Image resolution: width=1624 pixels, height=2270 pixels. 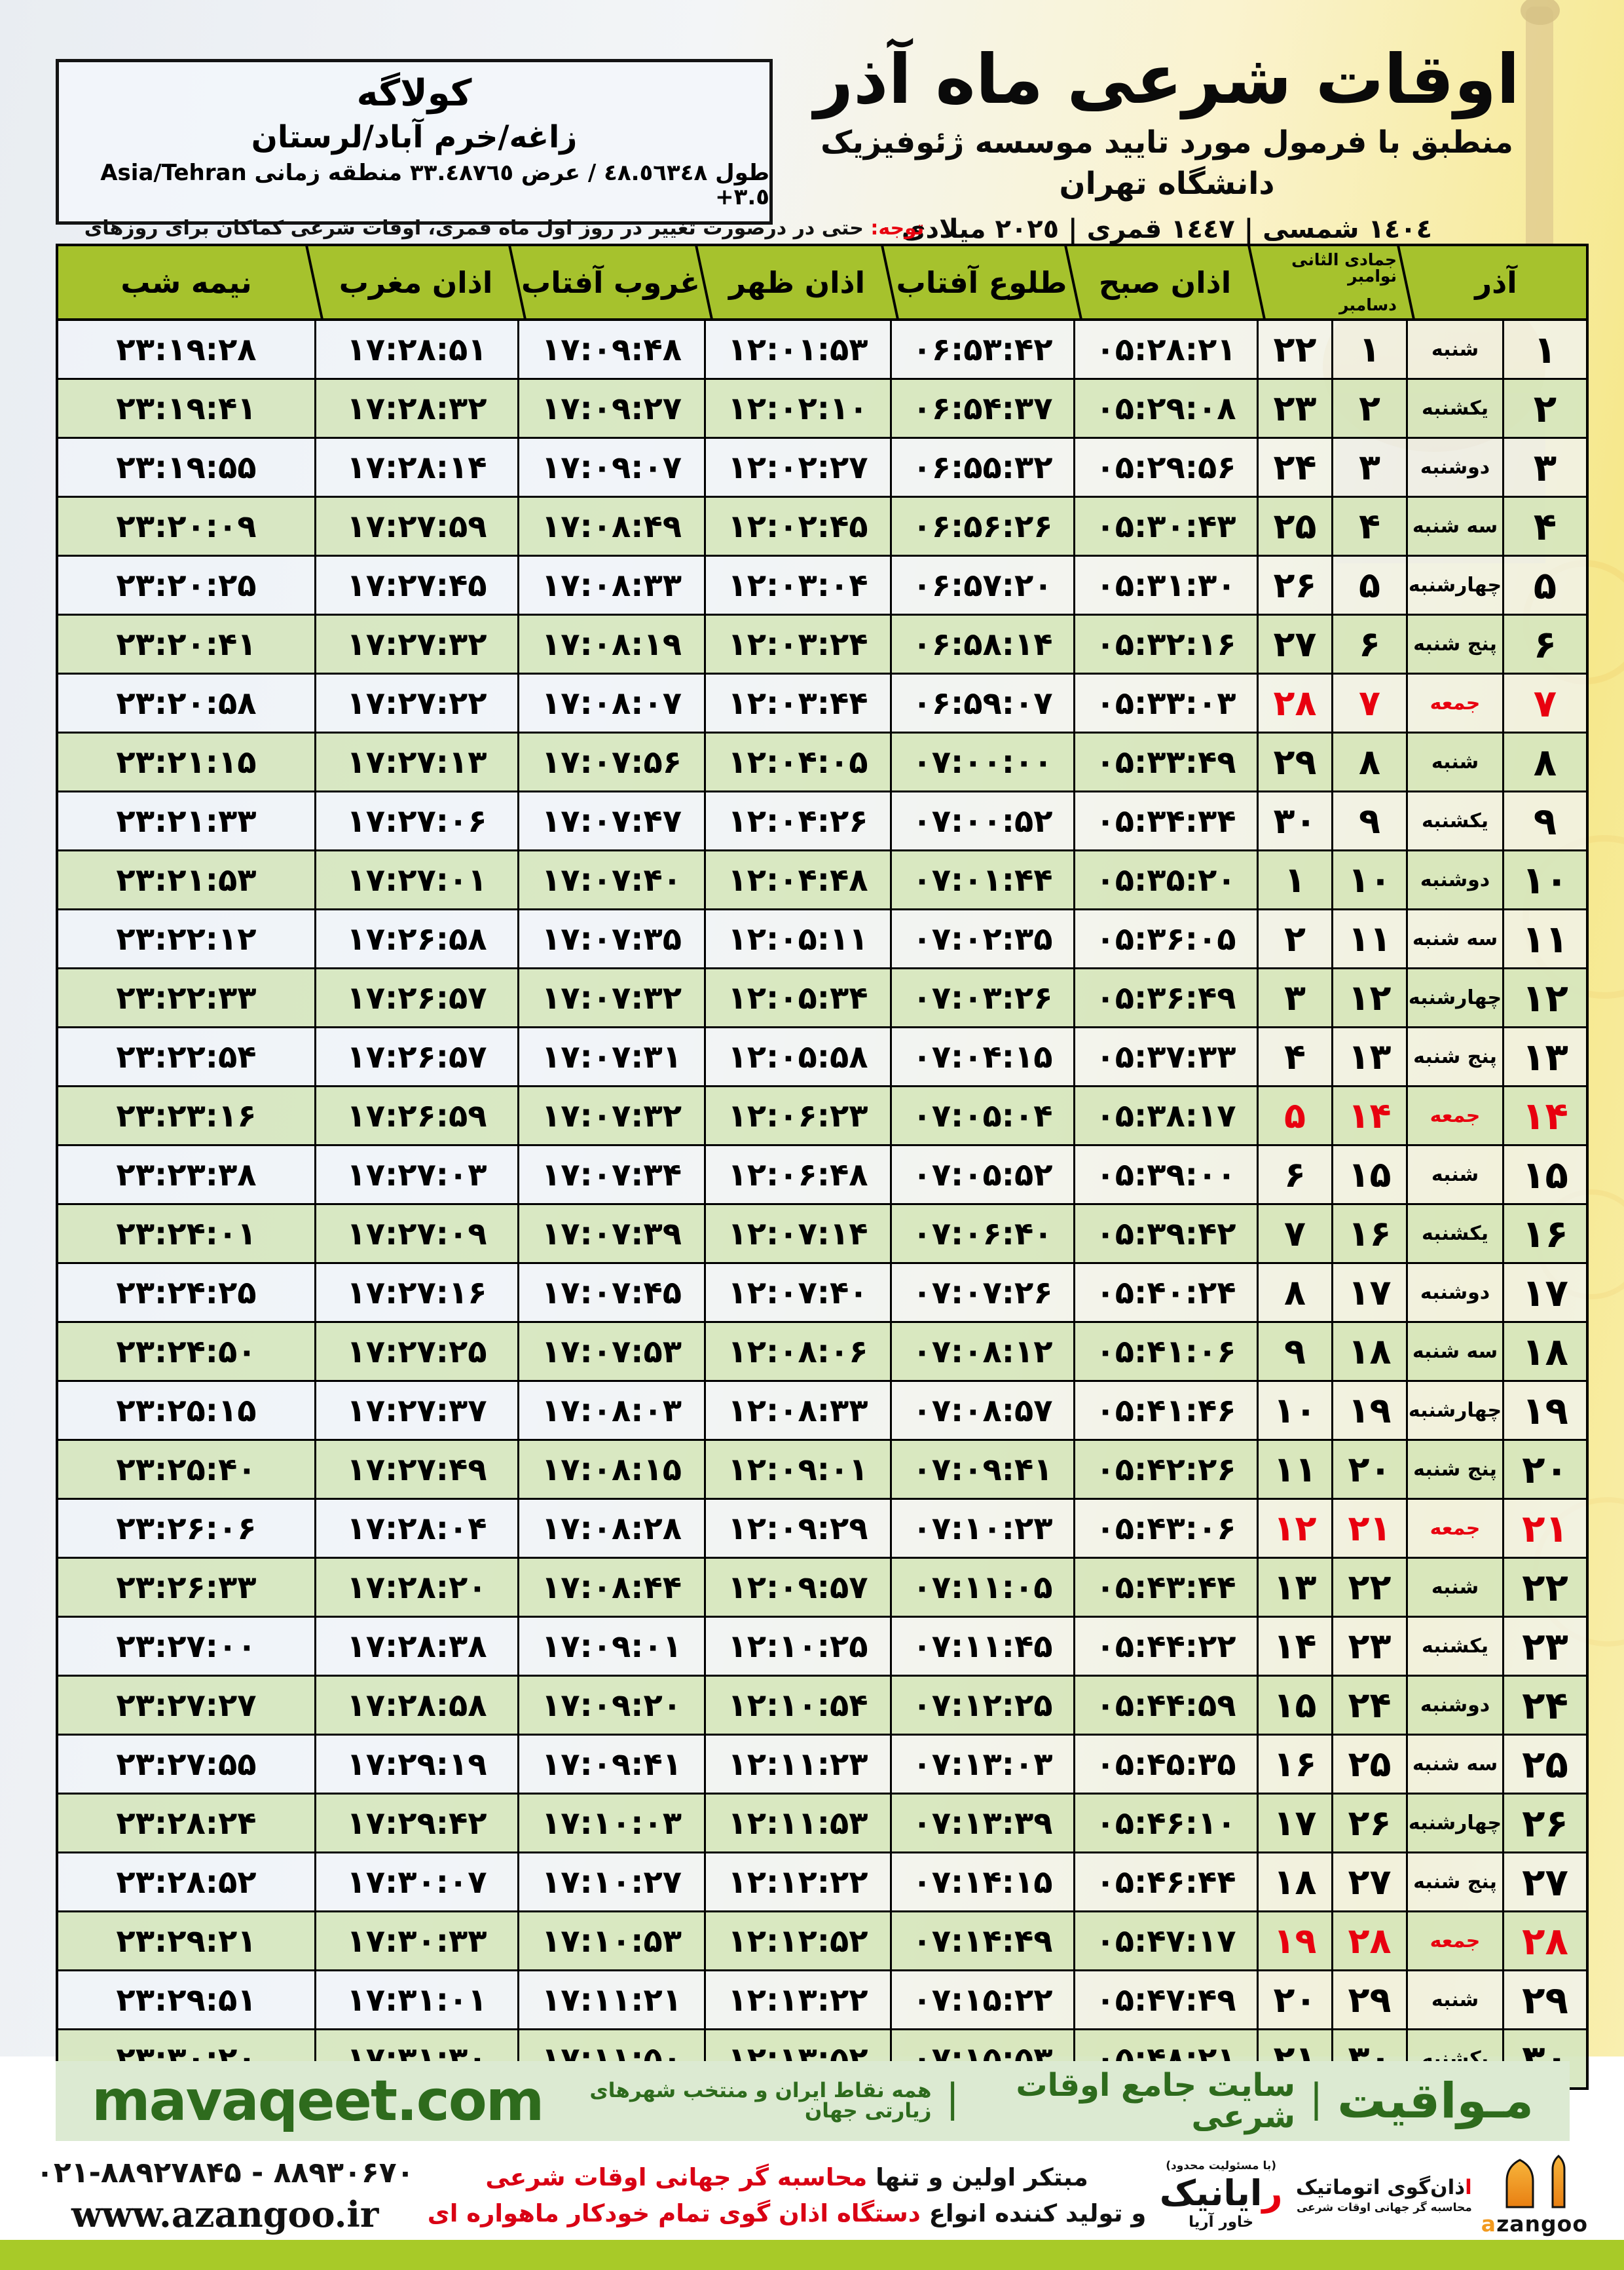 I want to click on minaret-shape, so click(x=1539, y=144).